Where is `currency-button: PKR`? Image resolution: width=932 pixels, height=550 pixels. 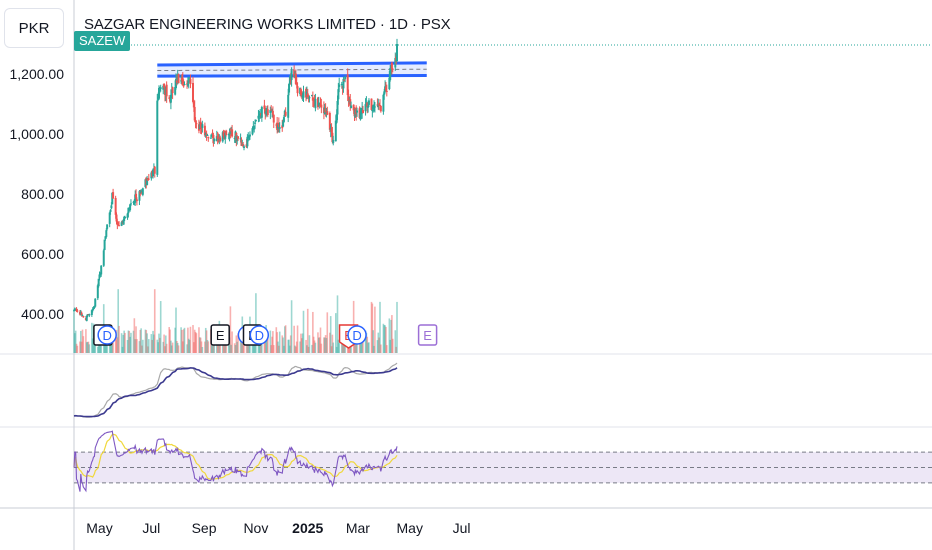 currency-button: PKR is located at coordinates (34, 28).